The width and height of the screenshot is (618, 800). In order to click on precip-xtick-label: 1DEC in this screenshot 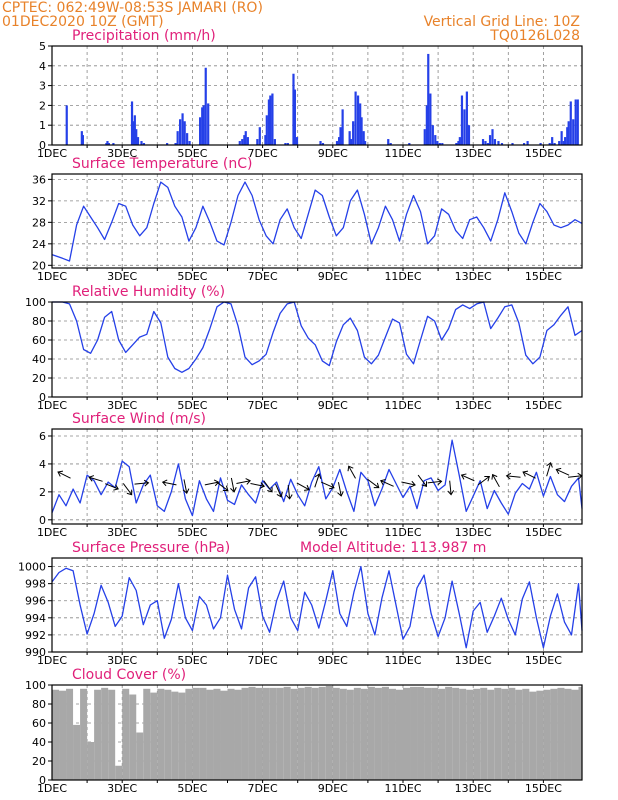, I will do `click(52, 153)`.